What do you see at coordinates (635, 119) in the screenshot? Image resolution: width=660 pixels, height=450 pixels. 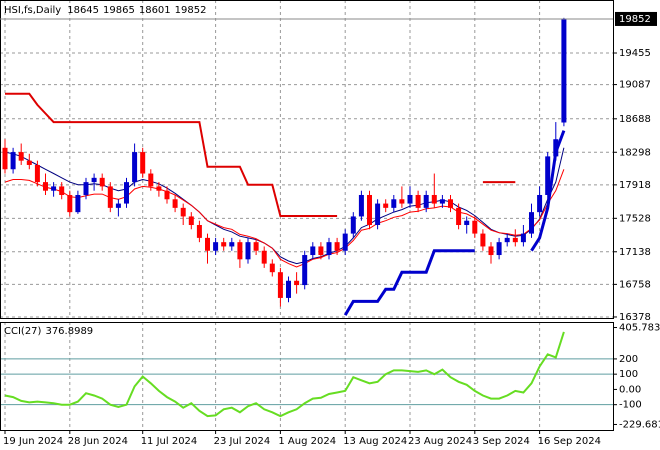 I see `y-tick-label: 18688` at bounding box center [635, 119].